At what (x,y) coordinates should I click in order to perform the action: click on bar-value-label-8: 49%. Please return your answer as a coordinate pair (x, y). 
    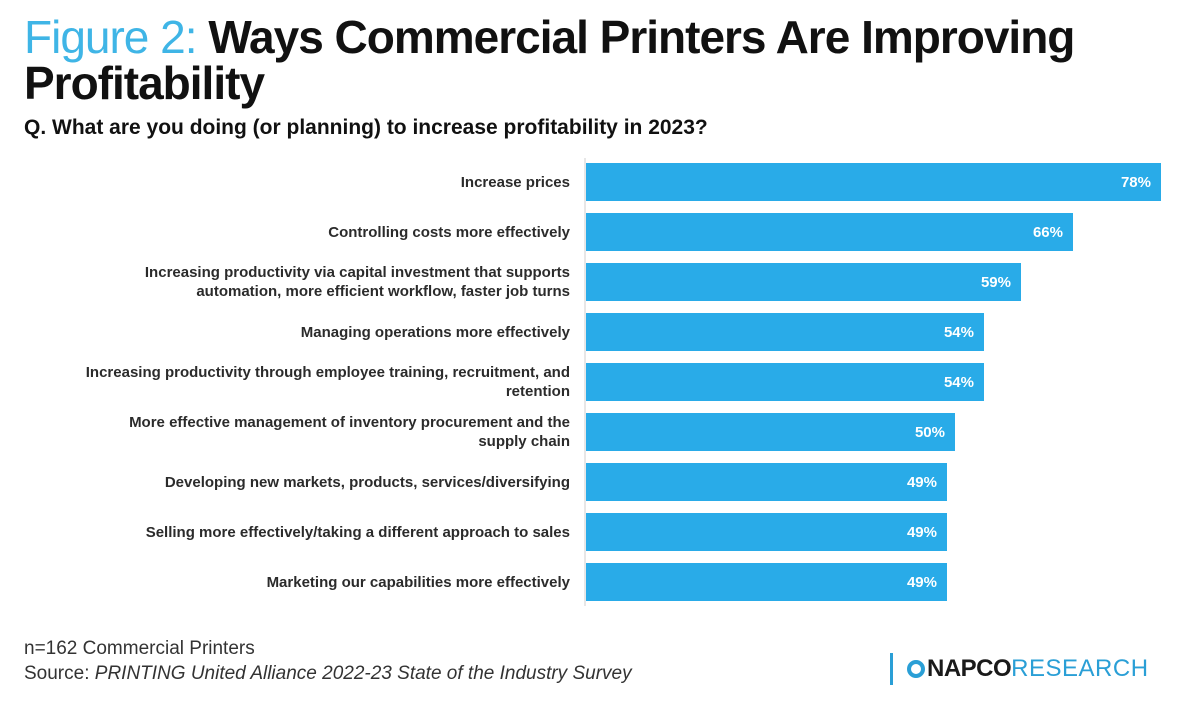
    Looking at the image, I should click on (922, 532).